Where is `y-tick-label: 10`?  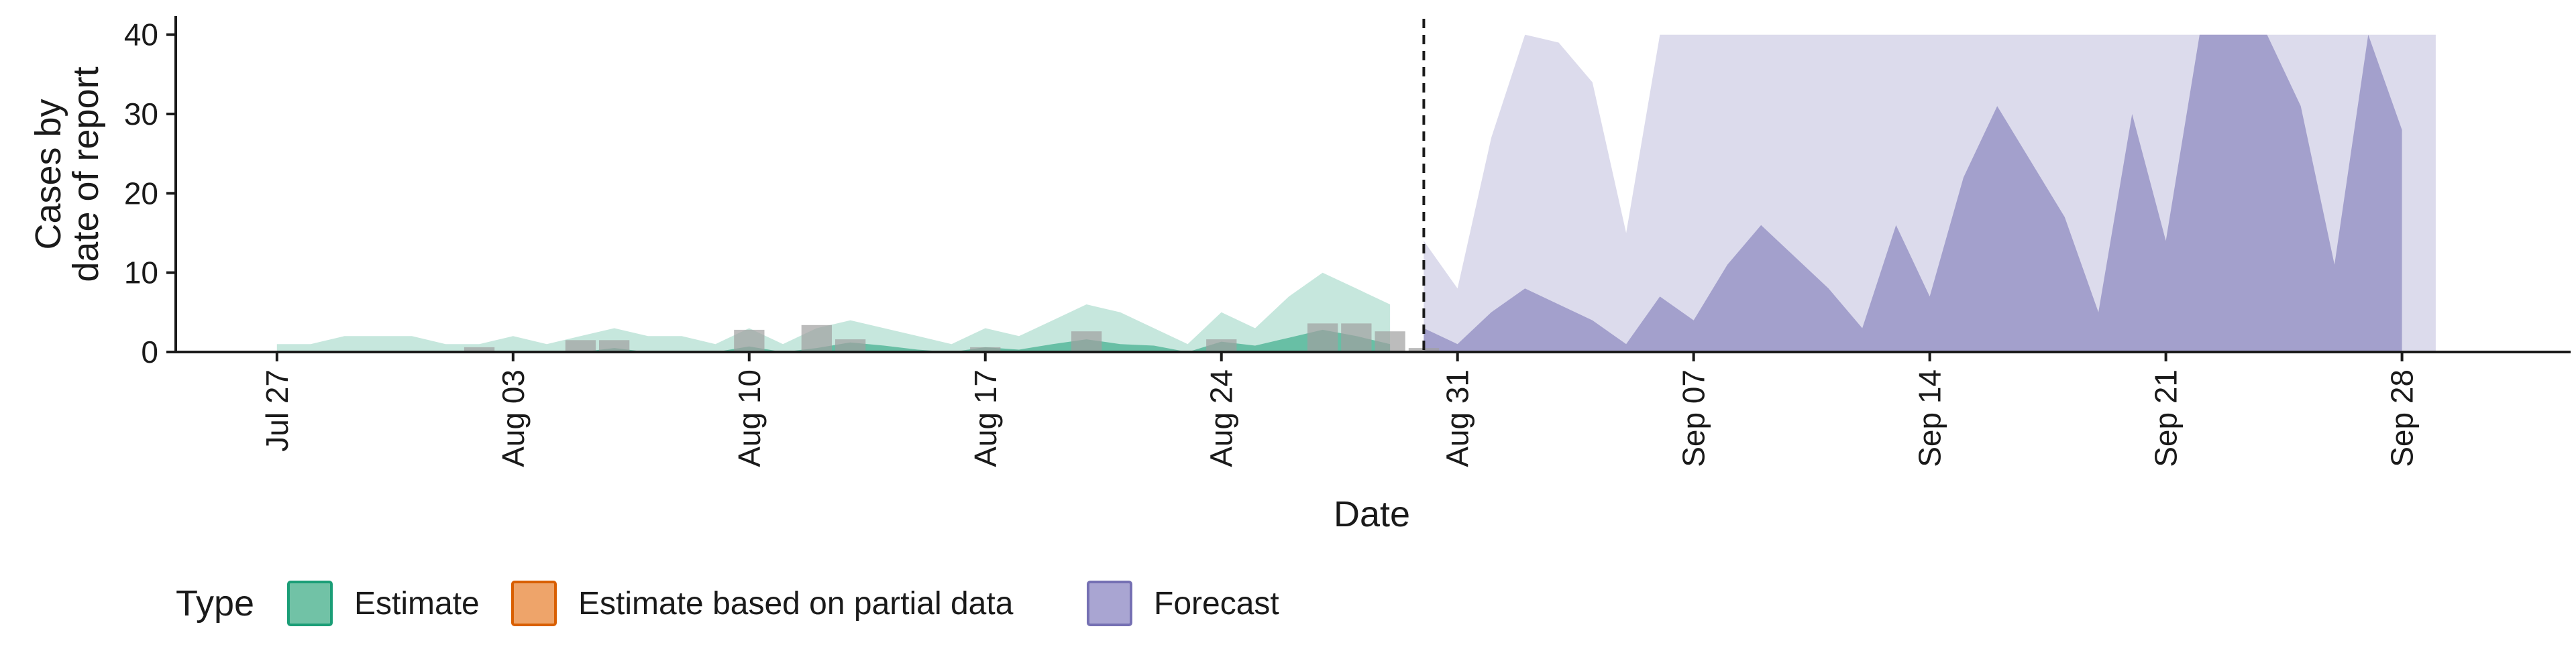 y-tick-label: 10 is located at coordinates (141, 272).